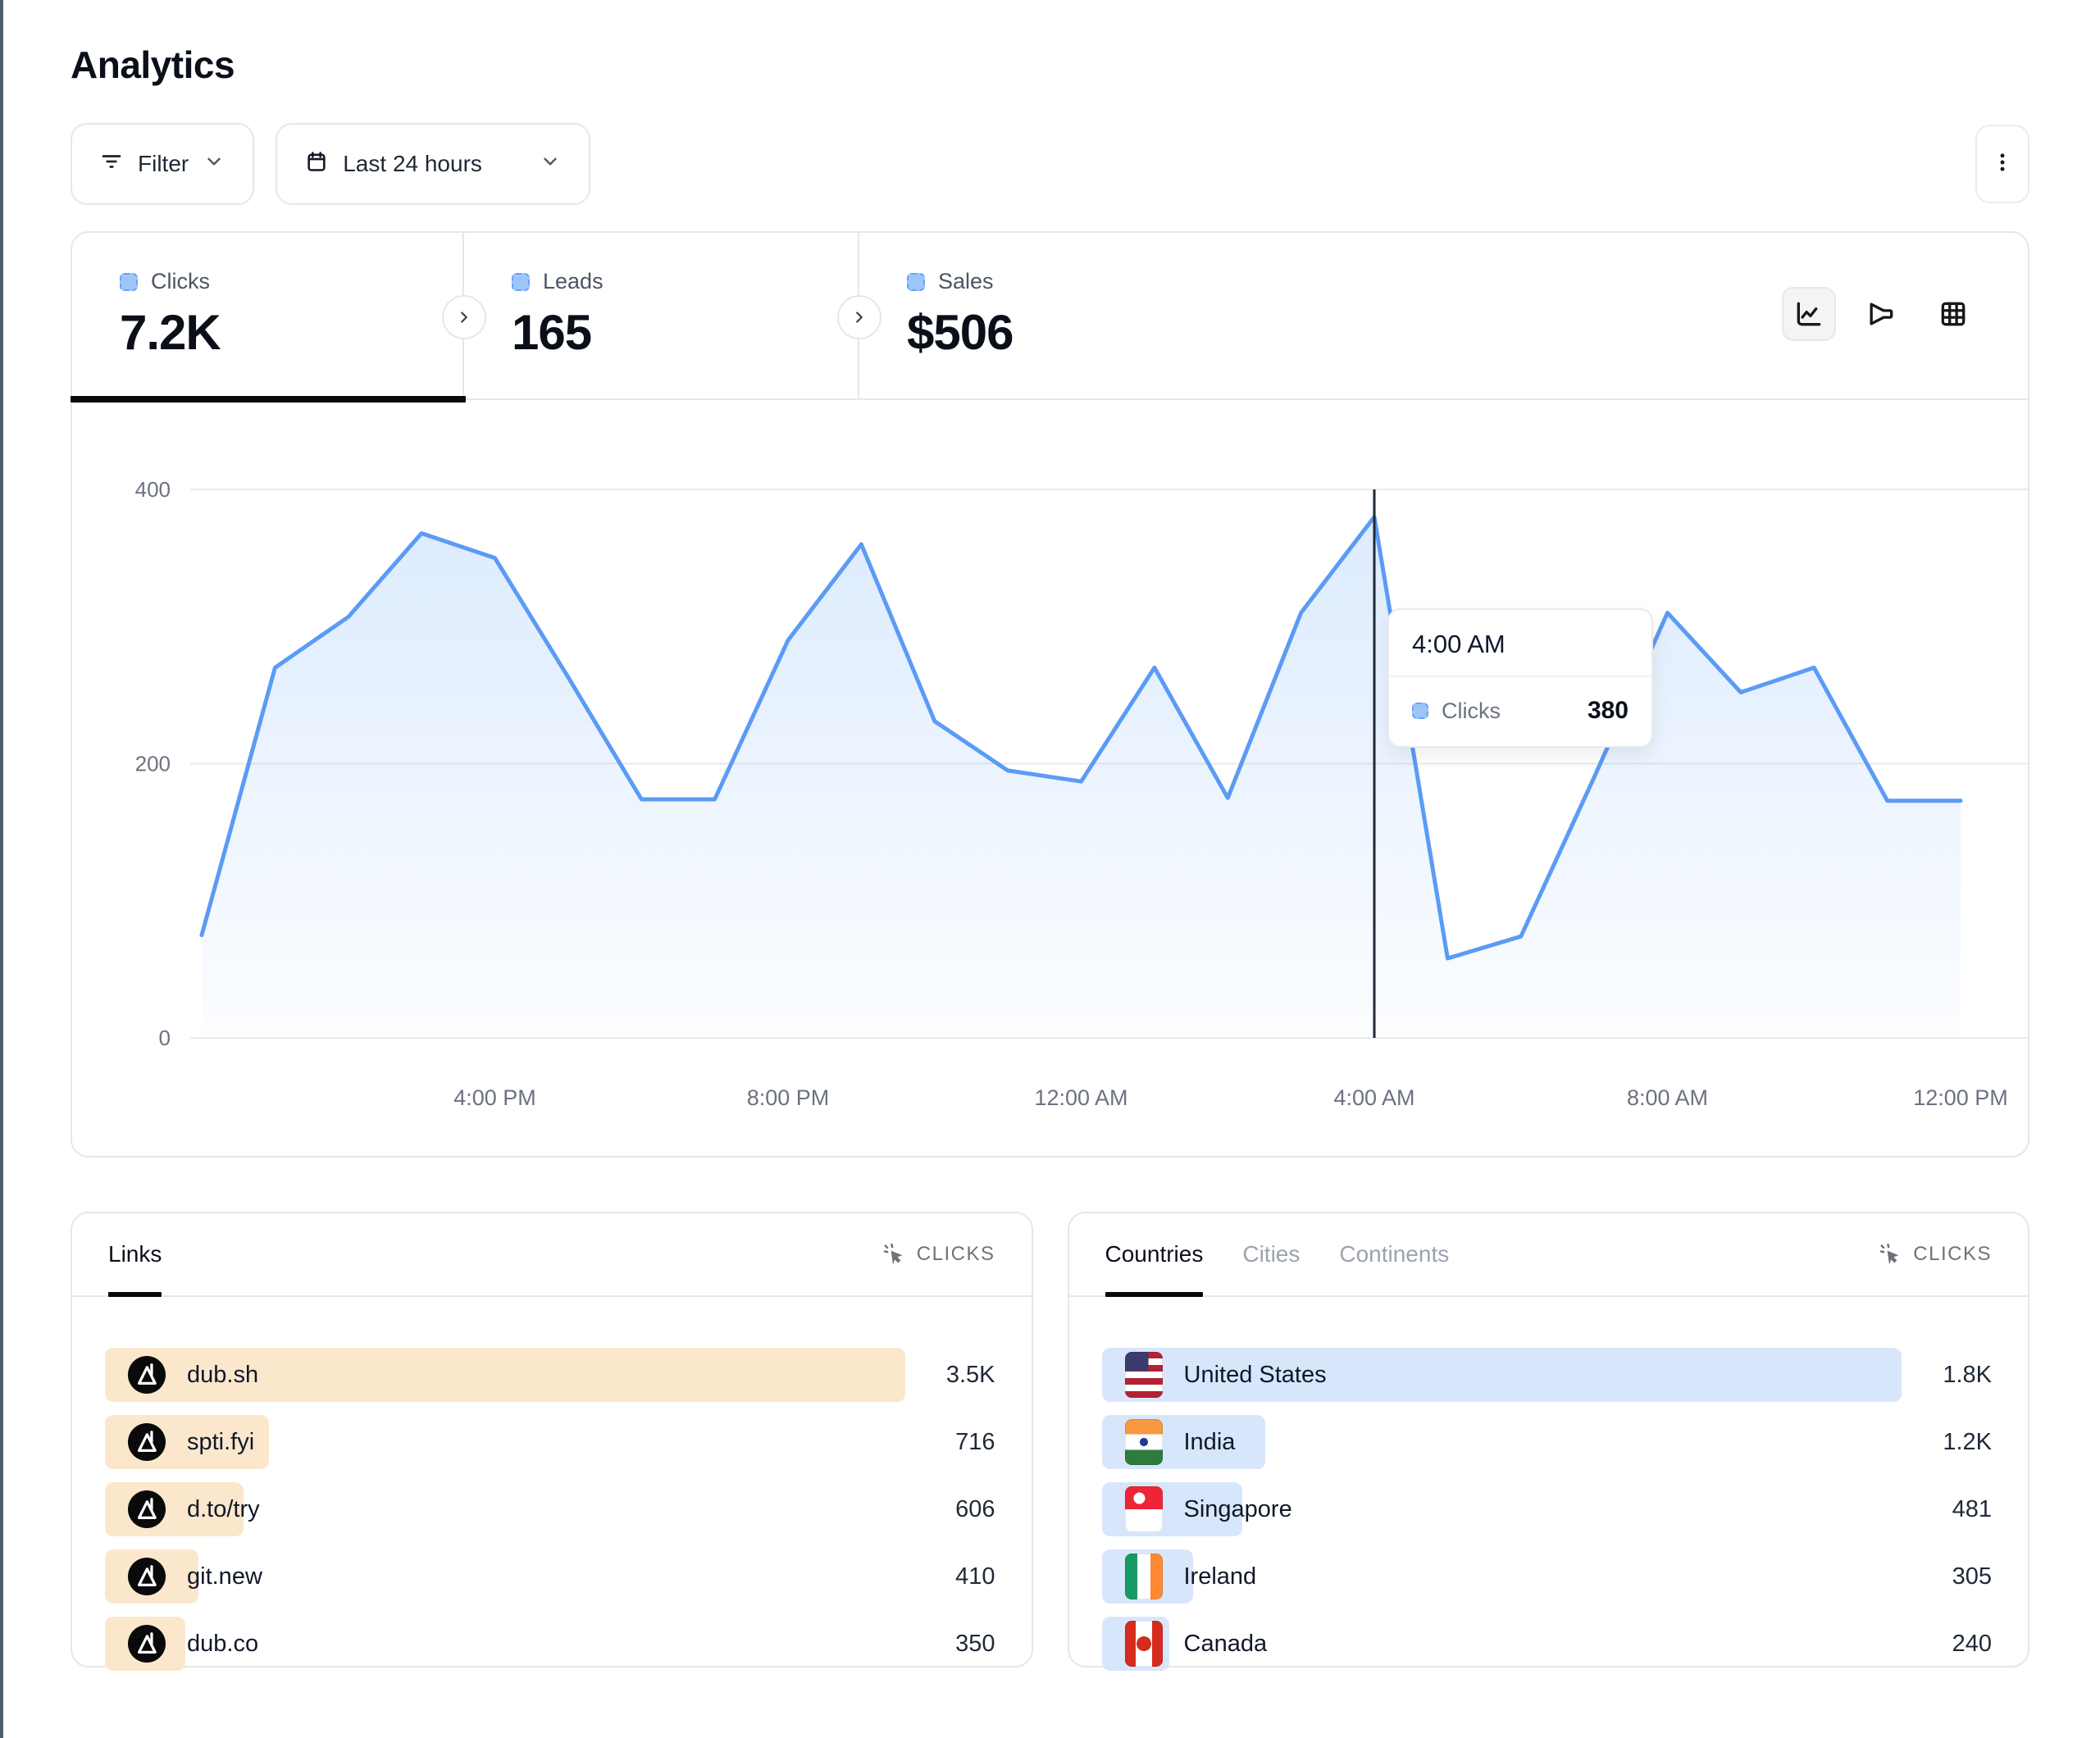 This screenshot has height=1738, width=2100. What do you see at coordinates (223, 1374) in the screenshot?
I see `link-label: dub.sh` at bounding box center [223, 1374].